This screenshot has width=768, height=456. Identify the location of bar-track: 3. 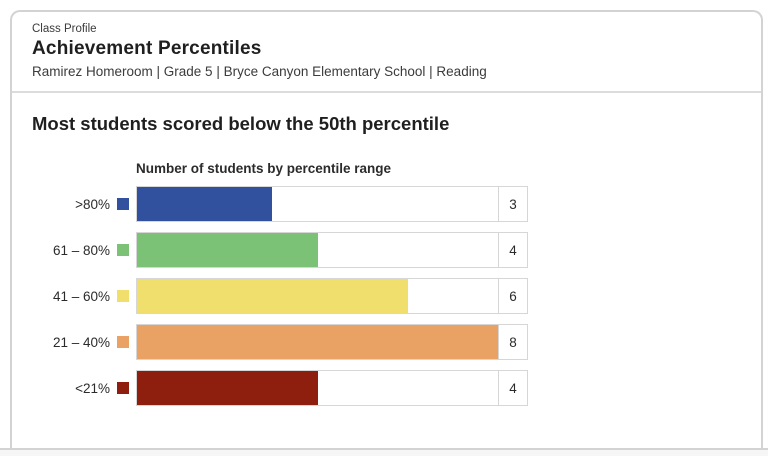
(332, 204).